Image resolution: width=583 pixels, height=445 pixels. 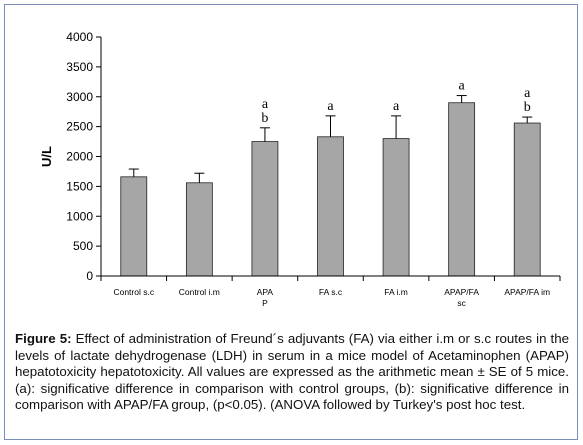 I want to click on x-tick-label: FA s.c, so click(x=331, y=292).